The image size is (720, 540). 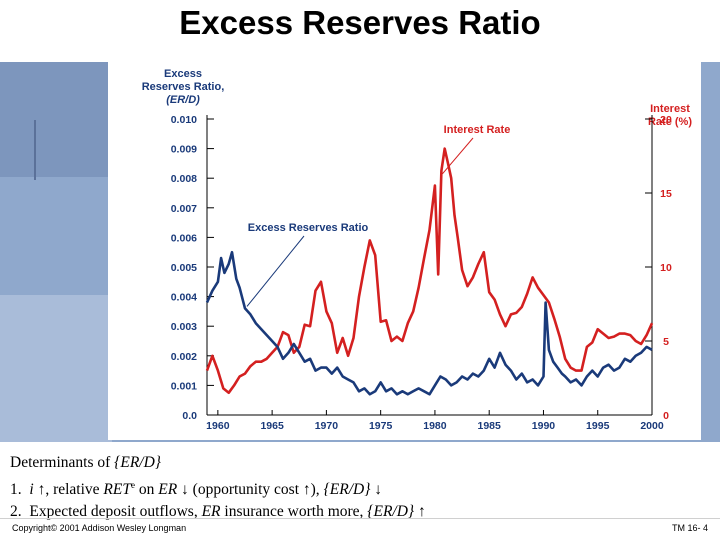 What do you see at coordinates (666, 268) in the screenshot?
I see `right-axis-tick-label: 10` at bounding box center [666, 268].